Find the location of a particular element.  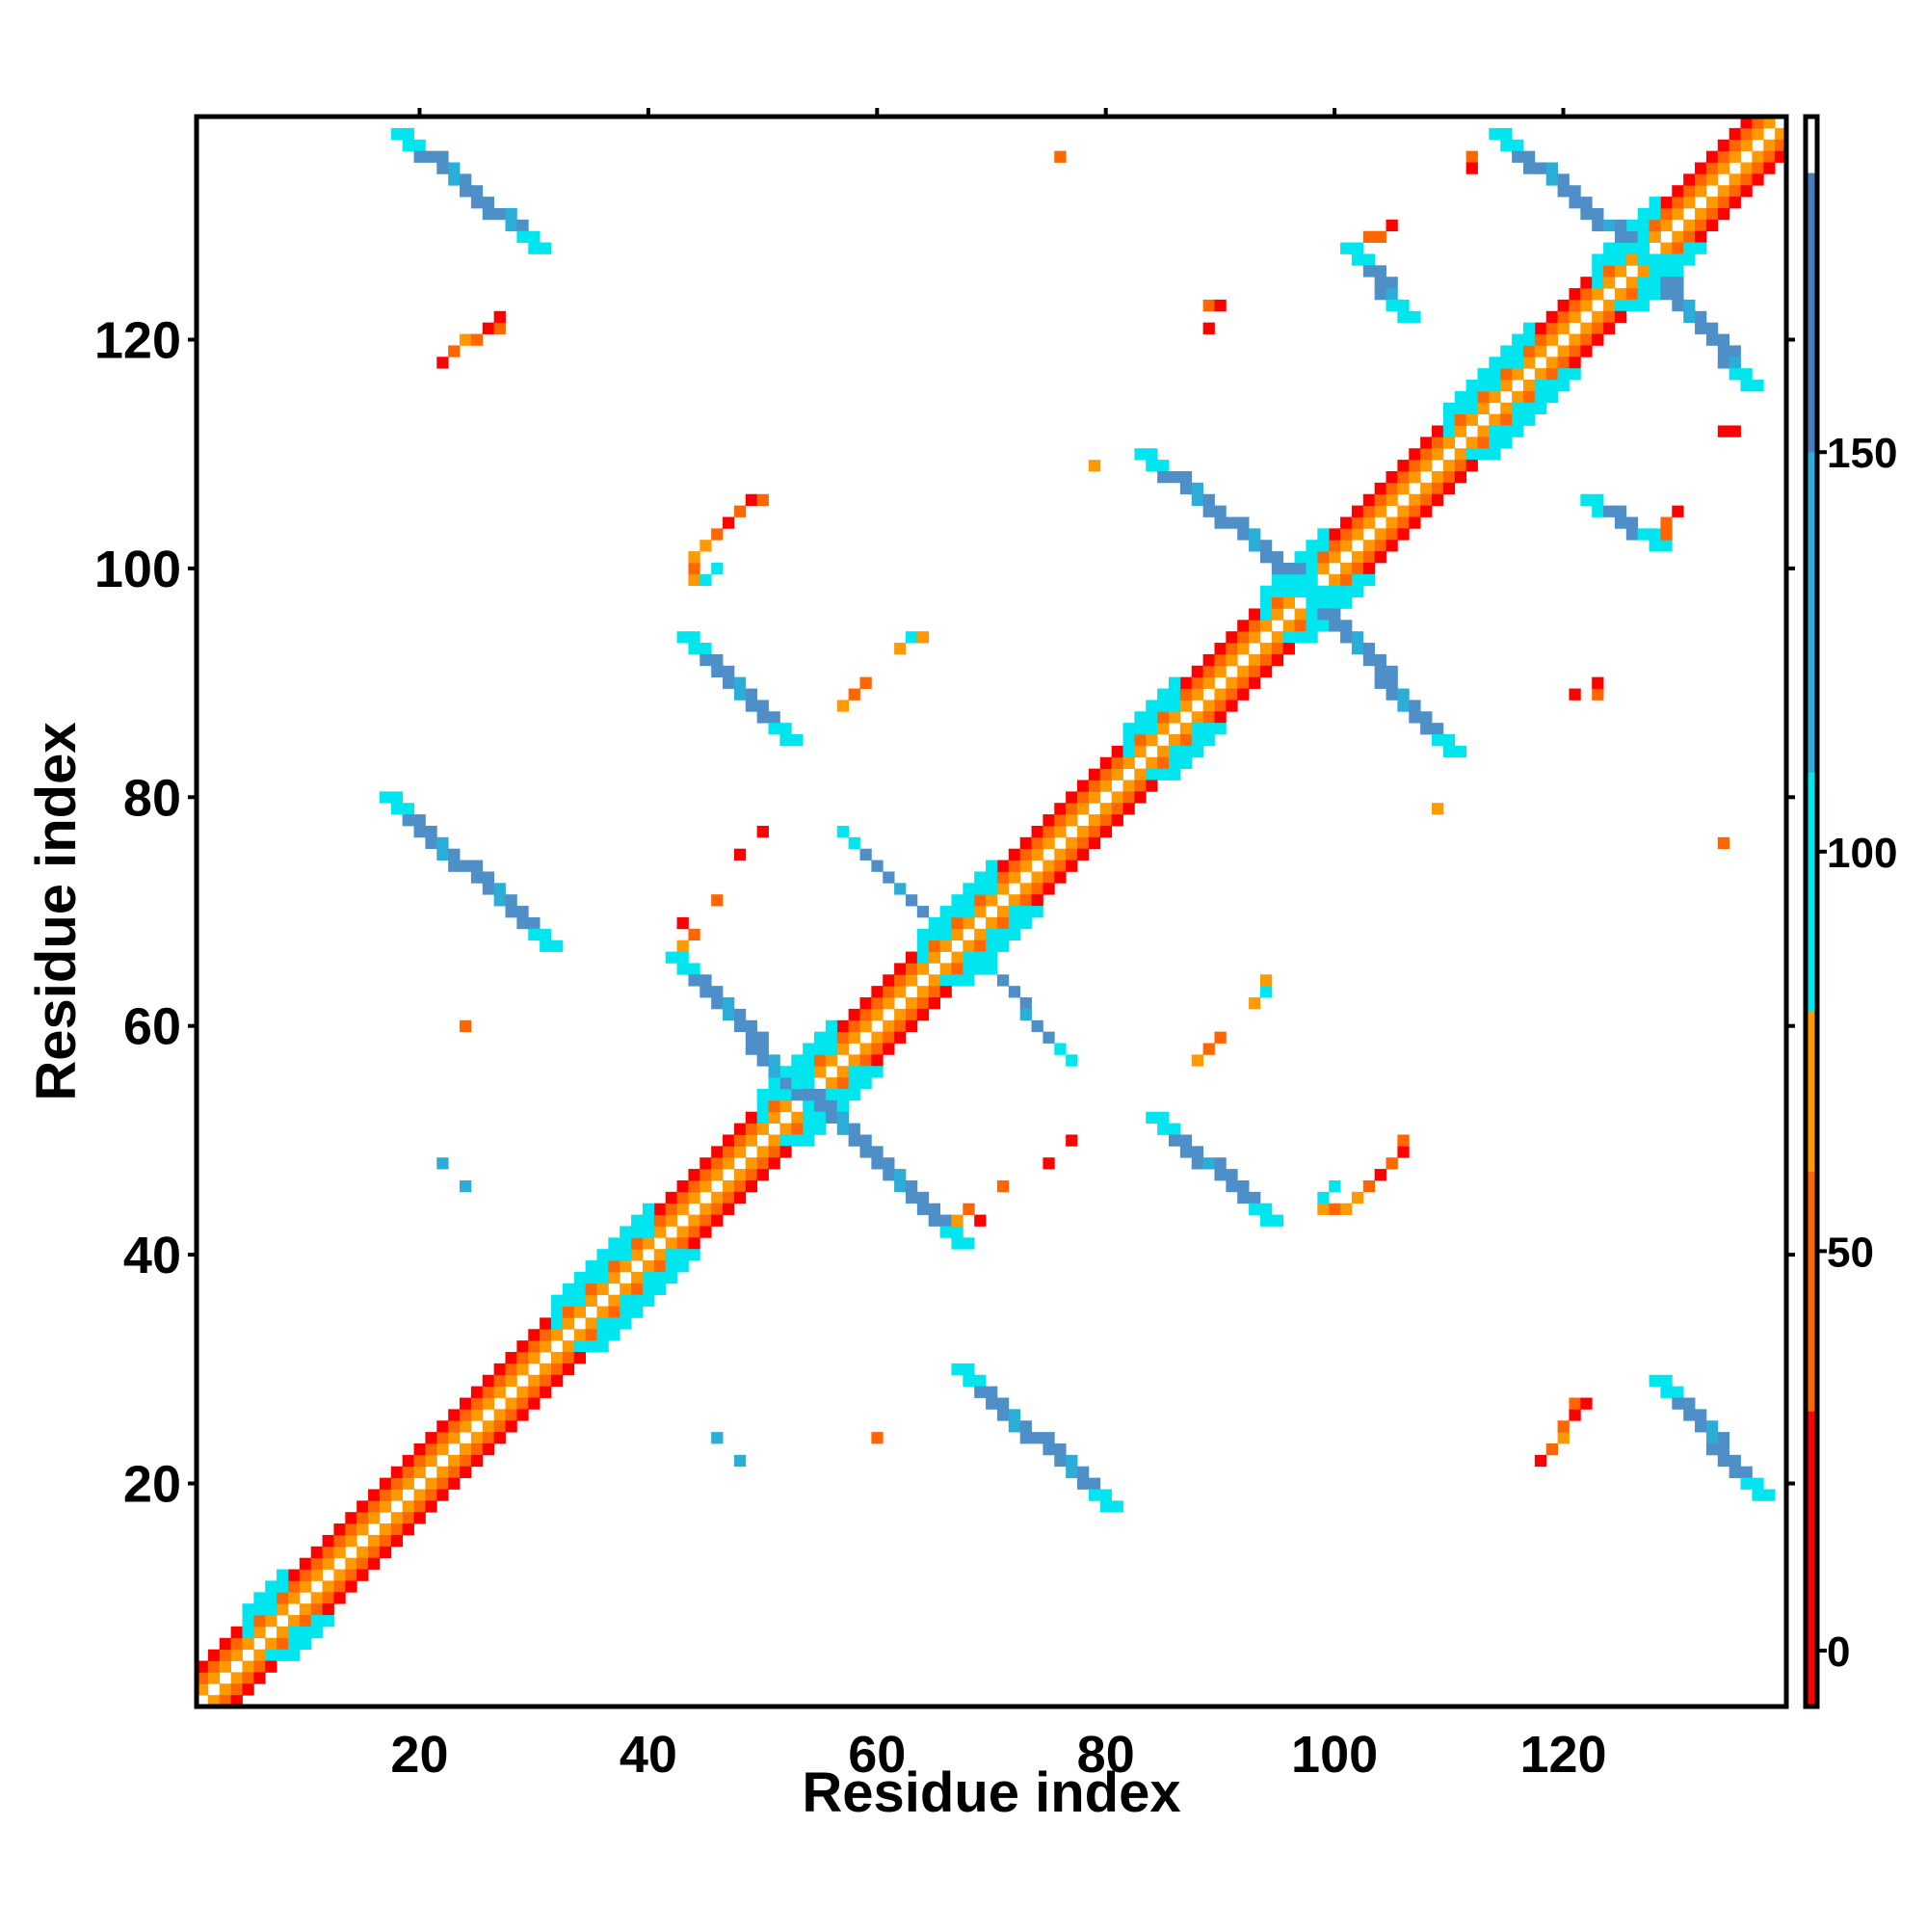

x-tick-label: 40 is located at coordinates (649, 1755).